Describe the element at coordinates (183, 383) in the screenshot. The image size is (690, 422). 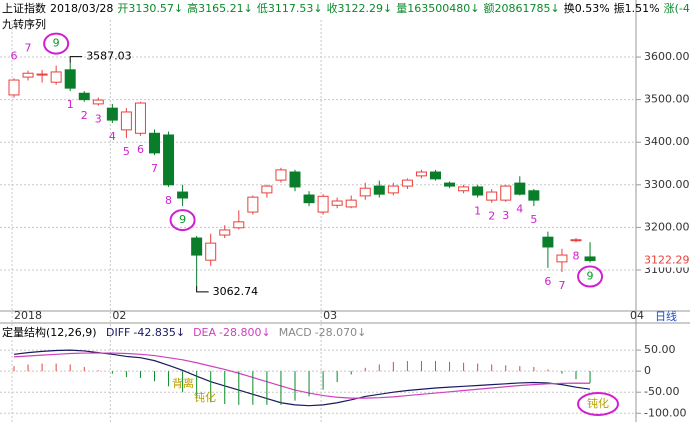
I see `annotation: 背离` at that location.